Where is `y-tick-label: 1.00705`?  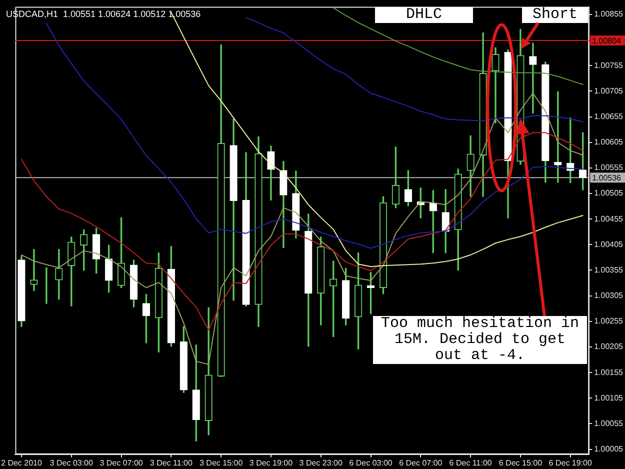
y-tick-label: 1.00705 is located at coordinates (609, 91).